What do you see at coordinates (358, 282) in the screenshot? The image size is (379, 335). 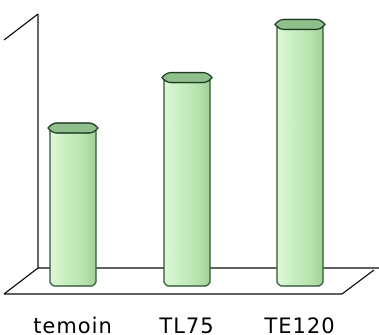 I see `floor-right-edge` at bounding box center [358, 282].